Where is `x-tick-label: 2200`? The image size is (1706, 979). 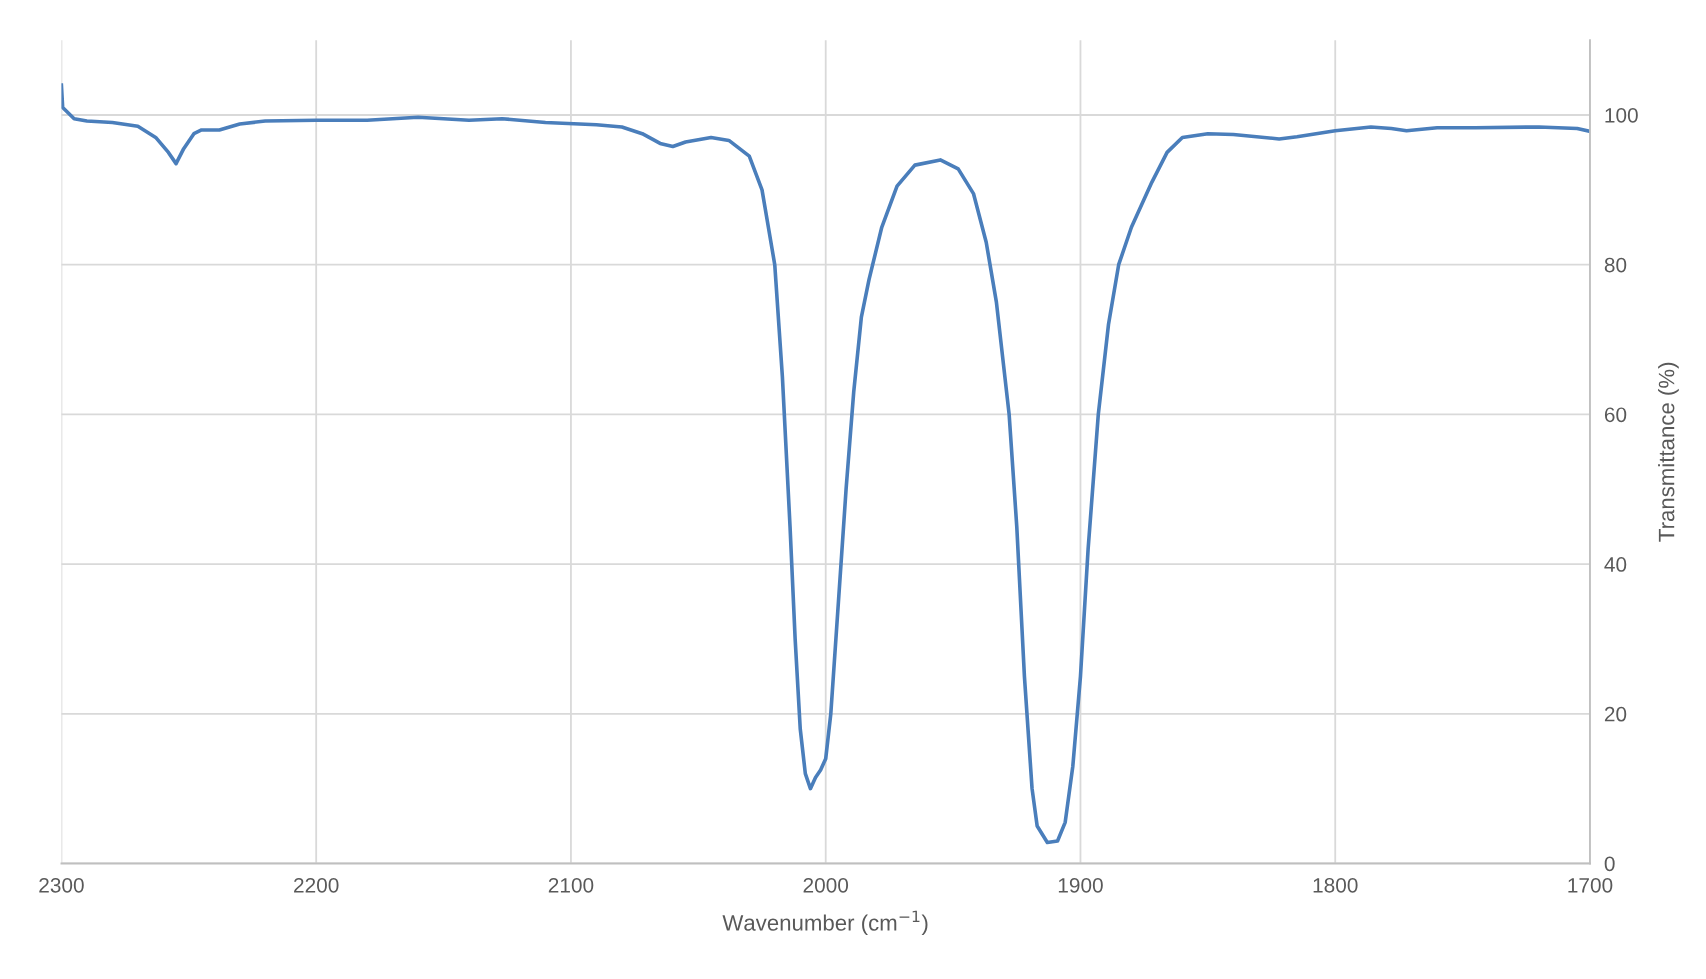 x-tick-label: 2200 is located at coordinates (316, 885).